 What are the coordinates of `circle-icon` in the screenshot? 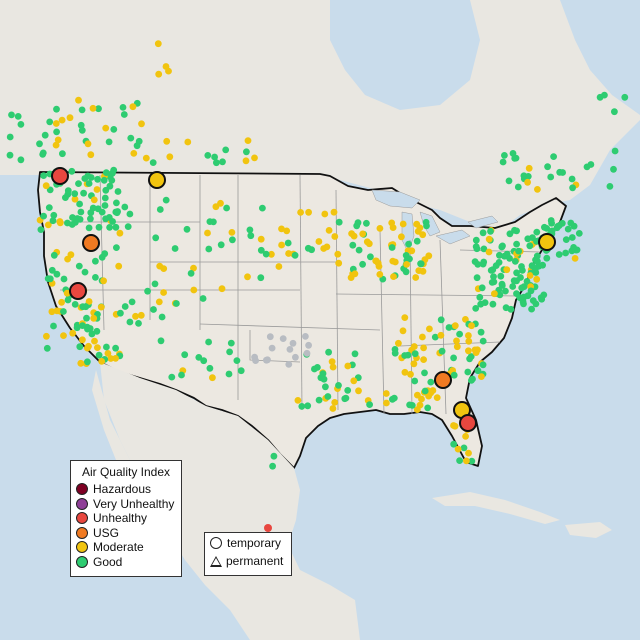 It's located at (216, 543).